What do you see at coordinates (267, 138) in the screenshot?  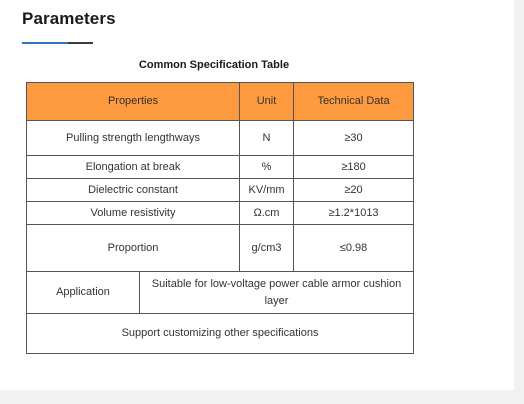 I see `unit-cell: N` at bounding box center [267, 138].